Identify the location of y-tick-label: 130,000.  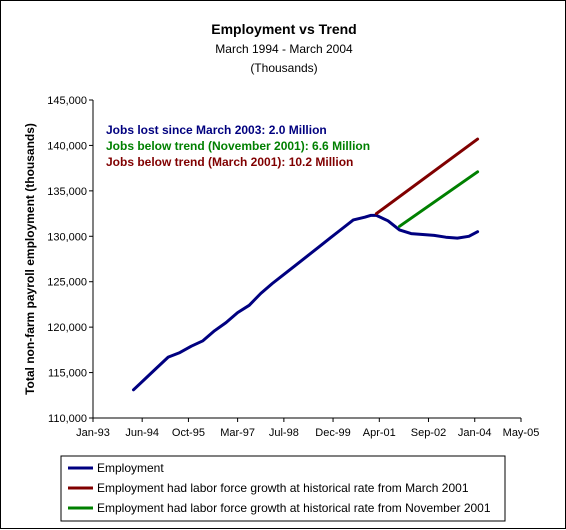
(67, 237).